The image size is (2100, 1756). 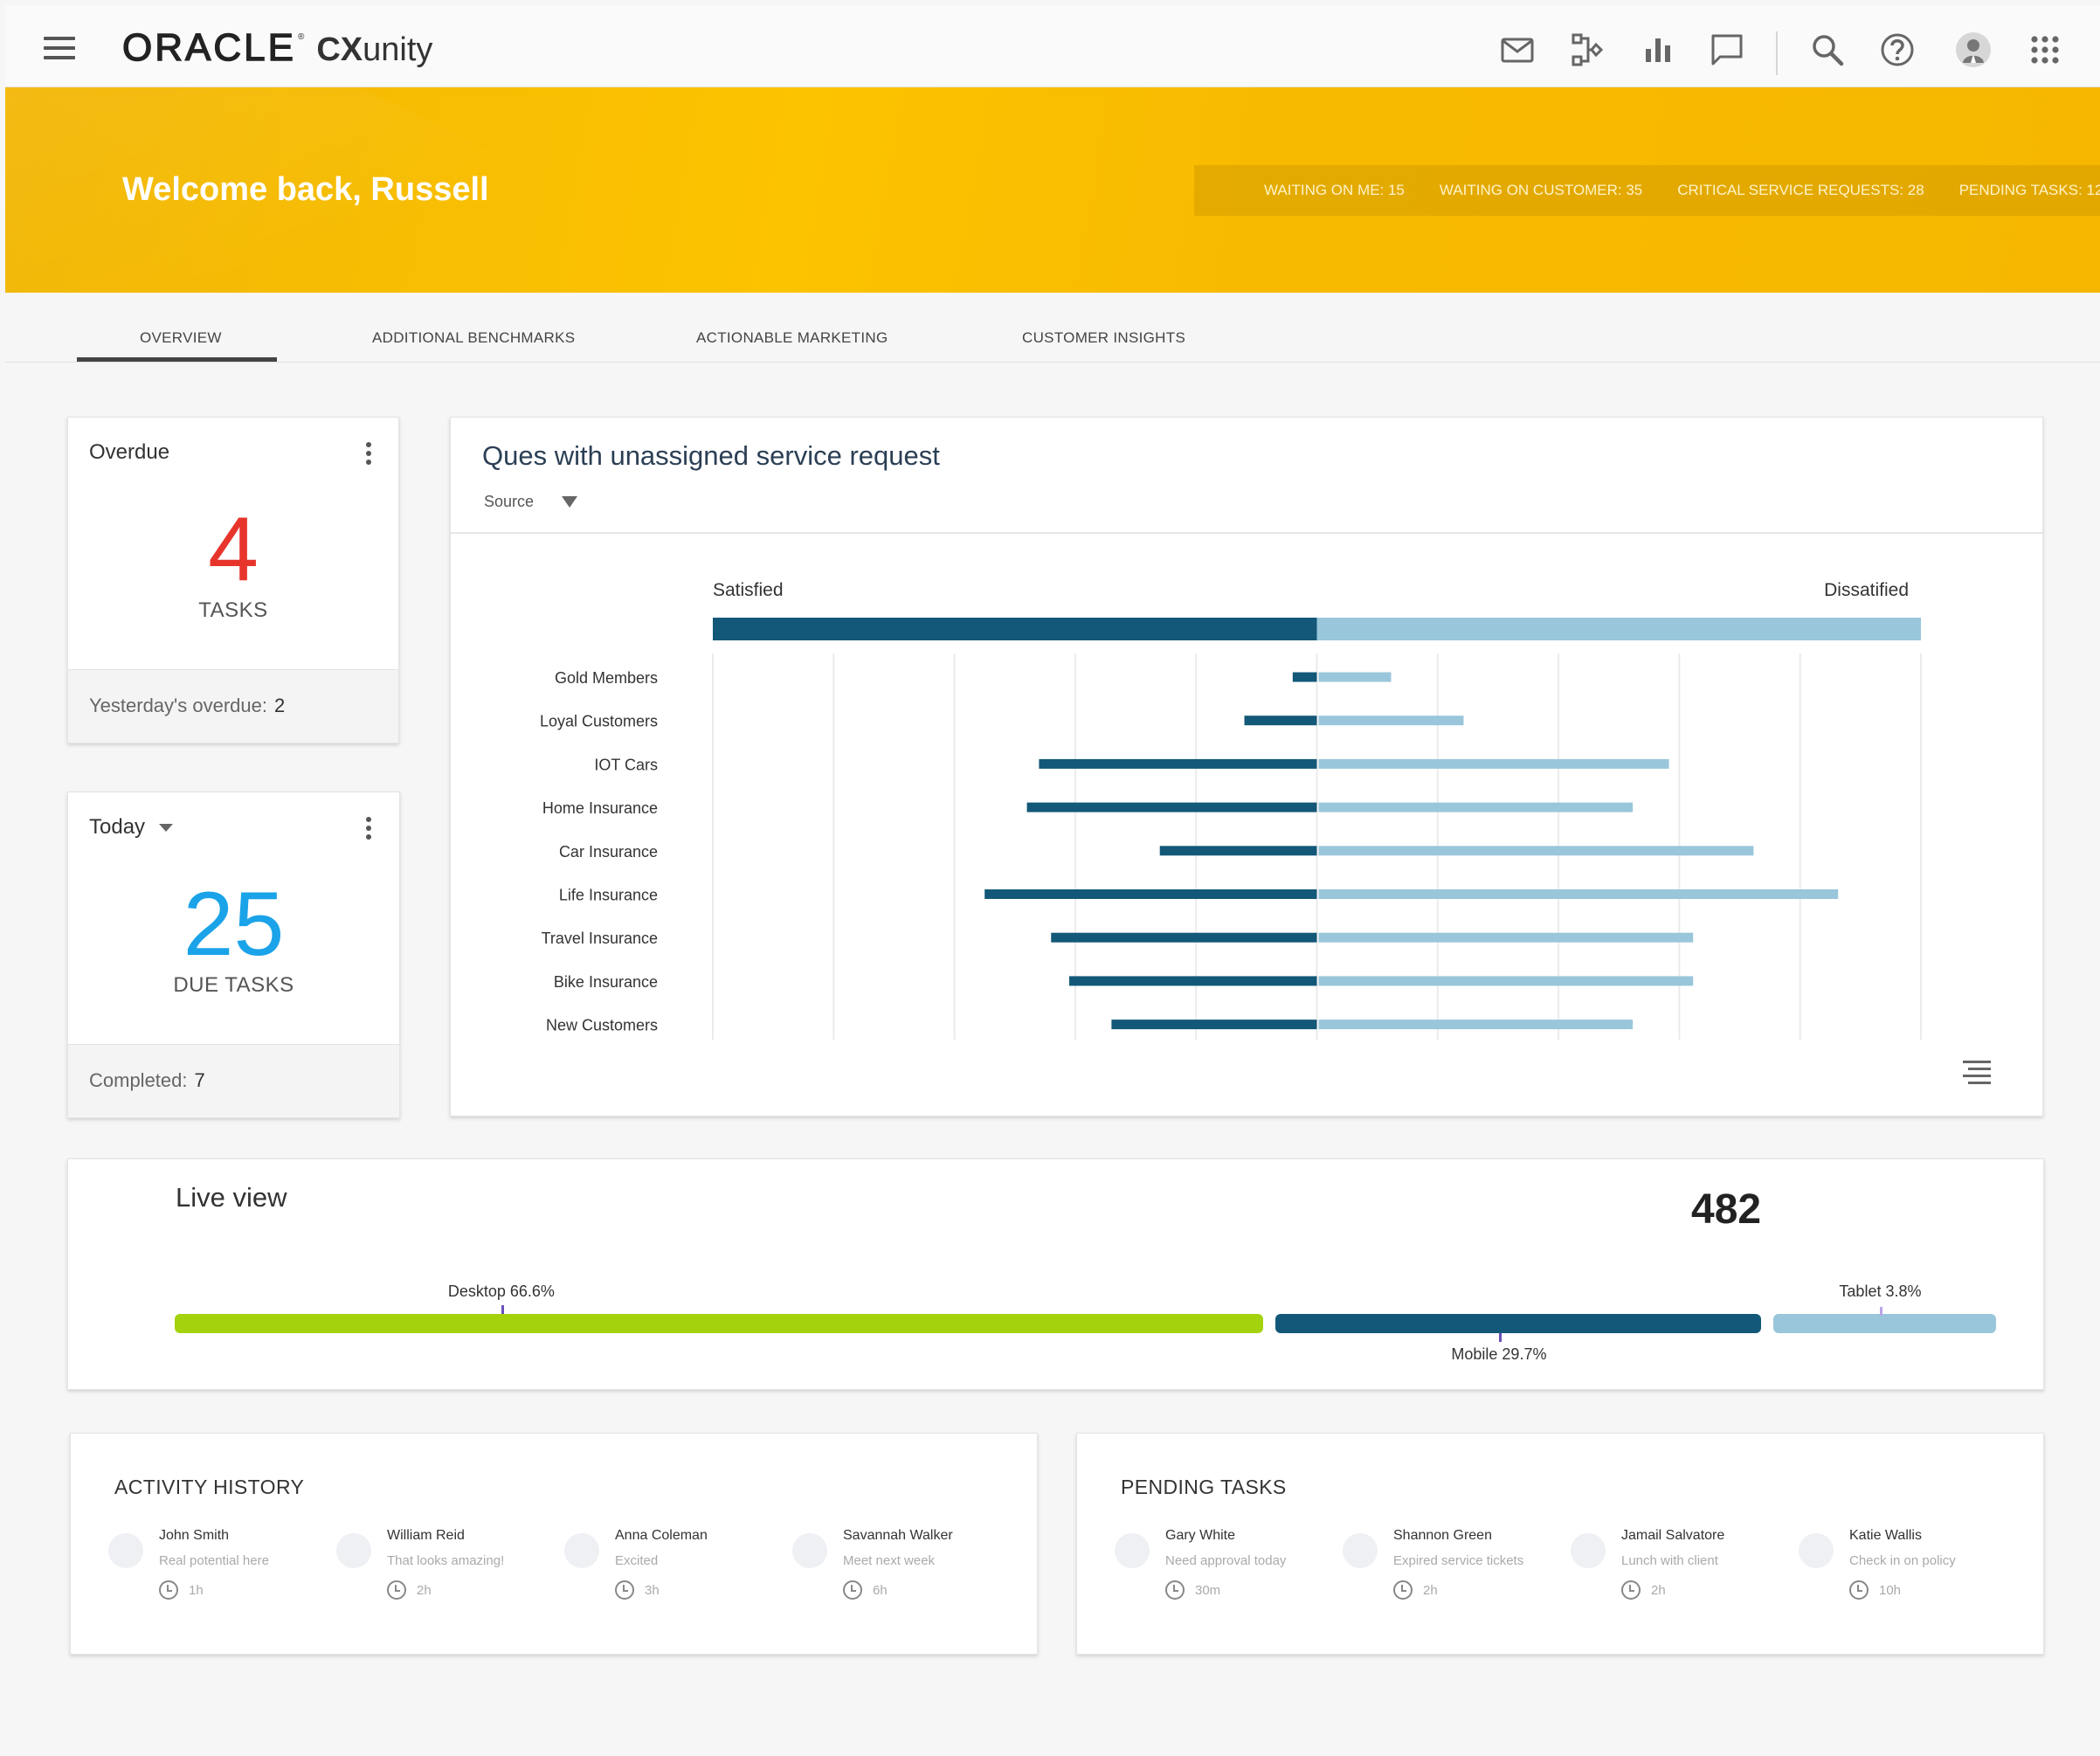 I want to click on person-name: John Smith, so click(x=194, y=1535).